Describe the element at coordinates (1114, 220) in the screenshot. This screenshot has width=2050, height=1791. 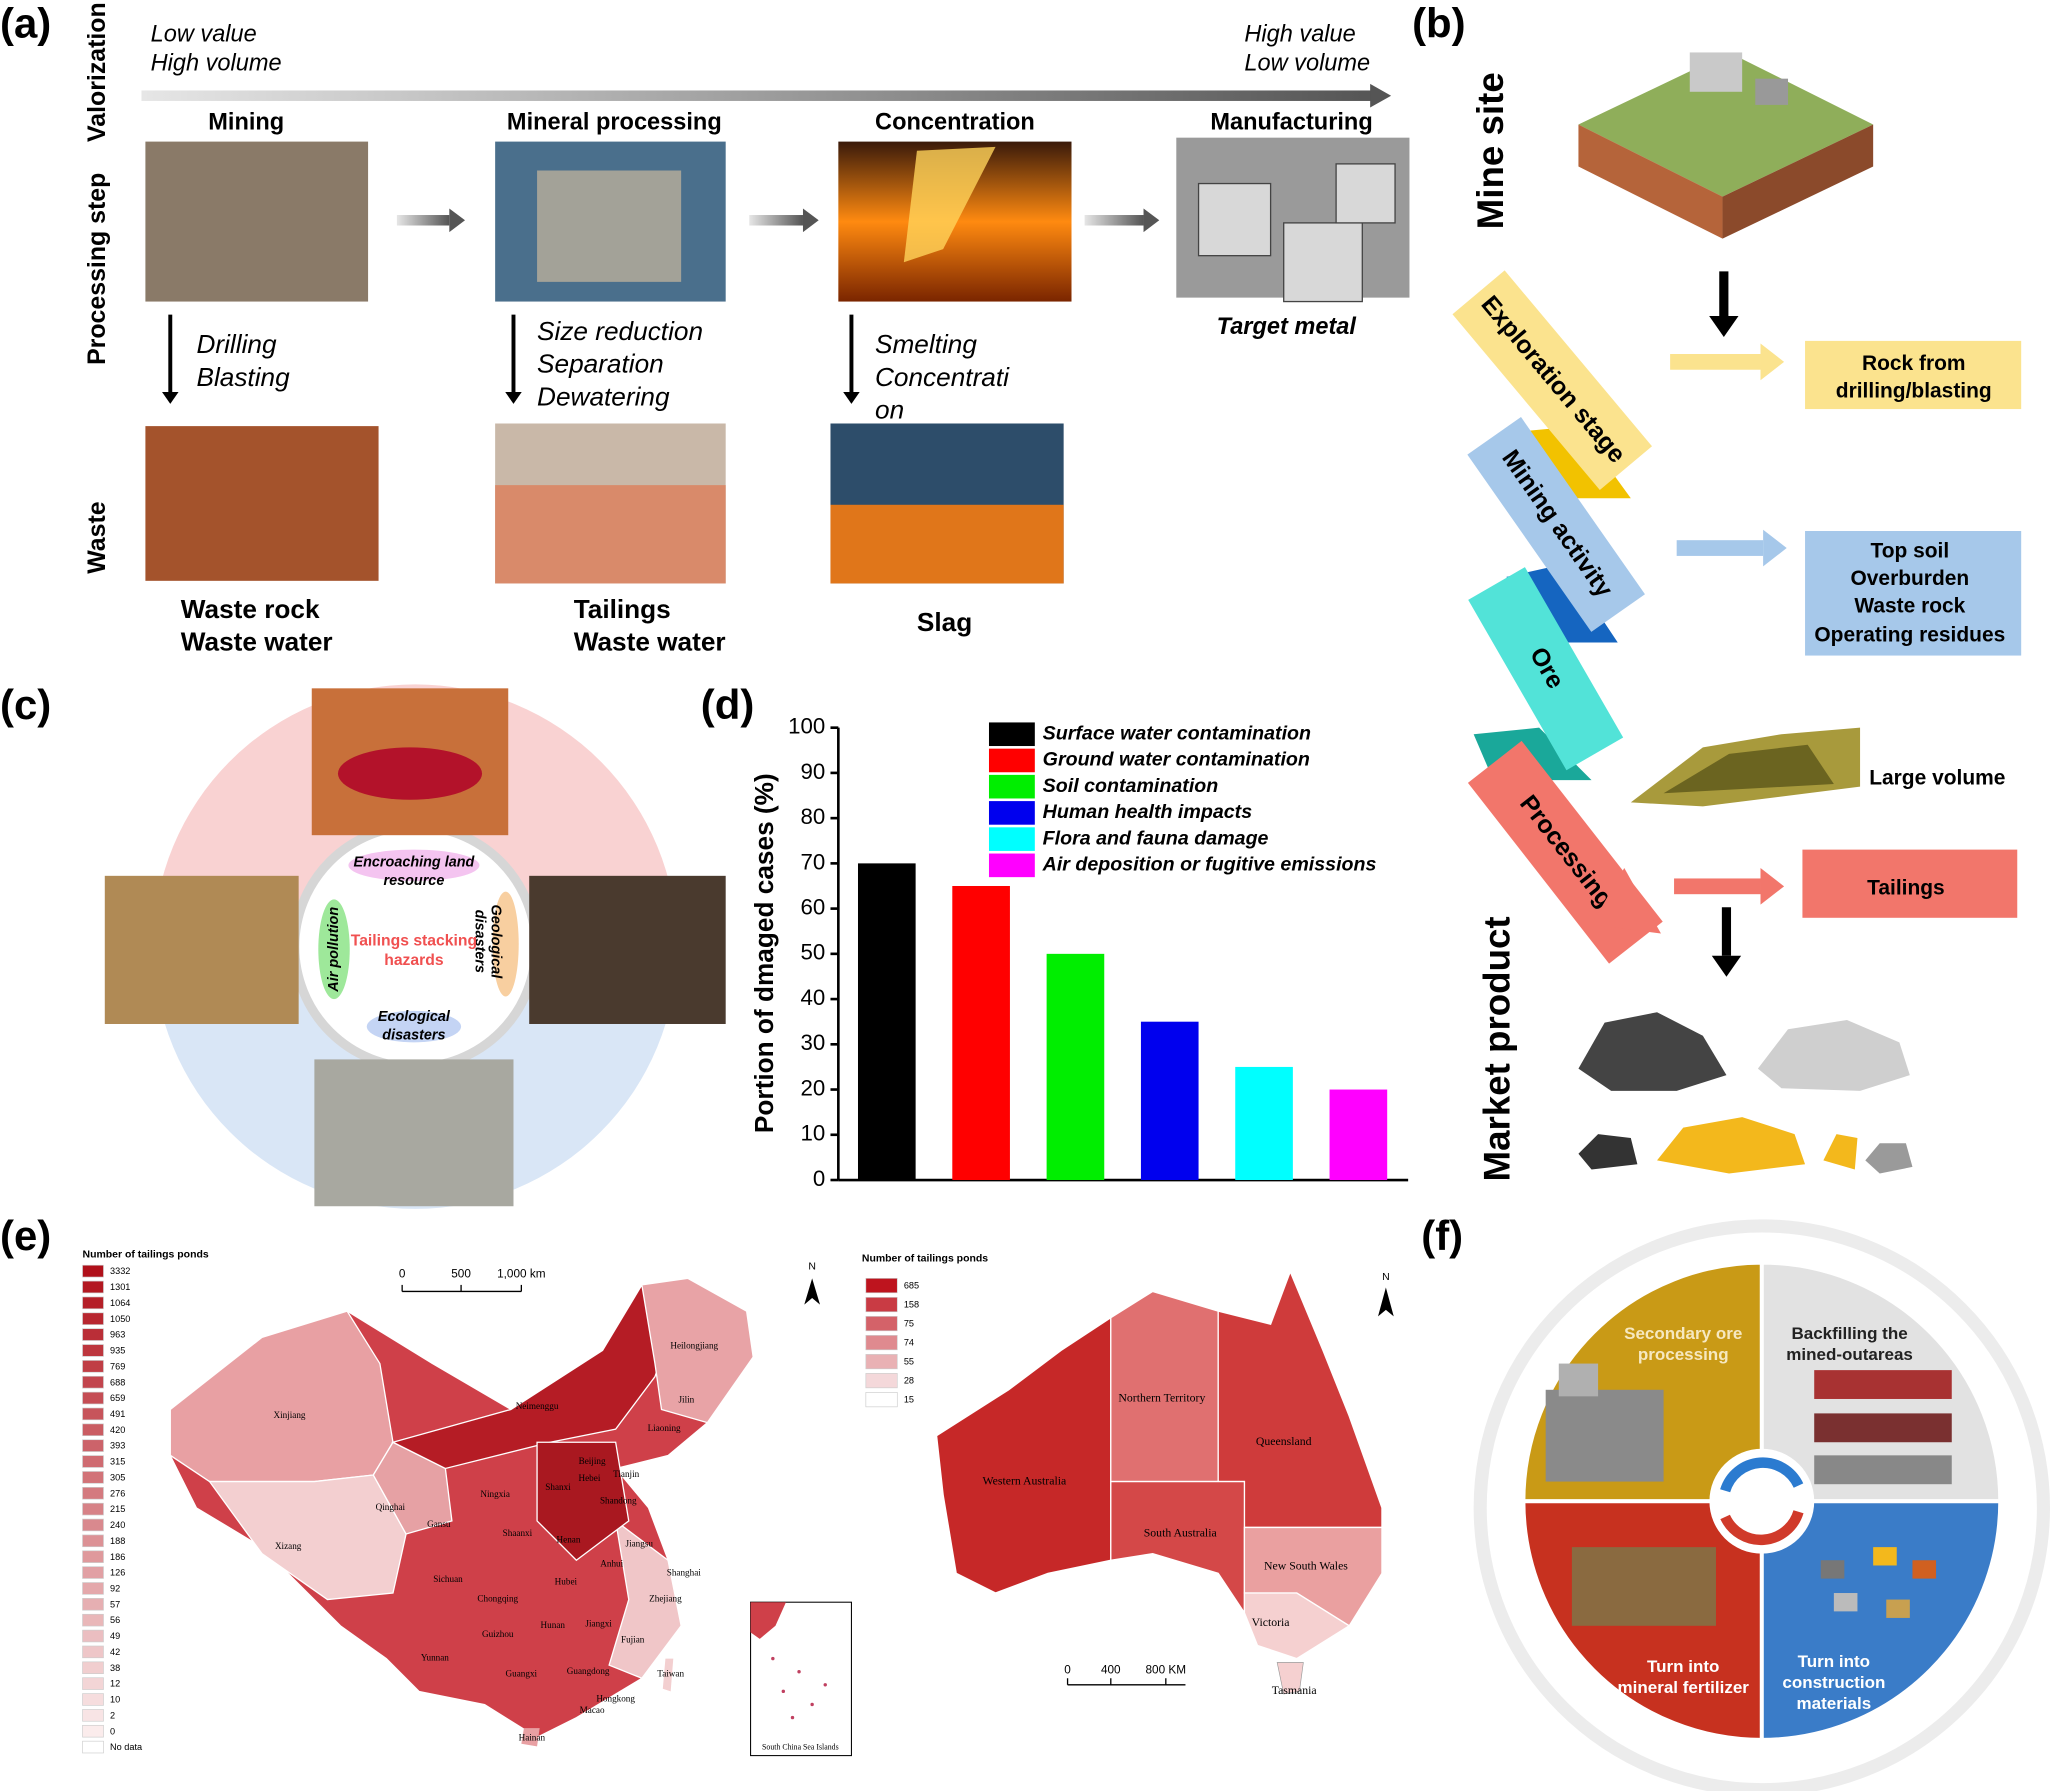
I see `step-arrow` at that location.